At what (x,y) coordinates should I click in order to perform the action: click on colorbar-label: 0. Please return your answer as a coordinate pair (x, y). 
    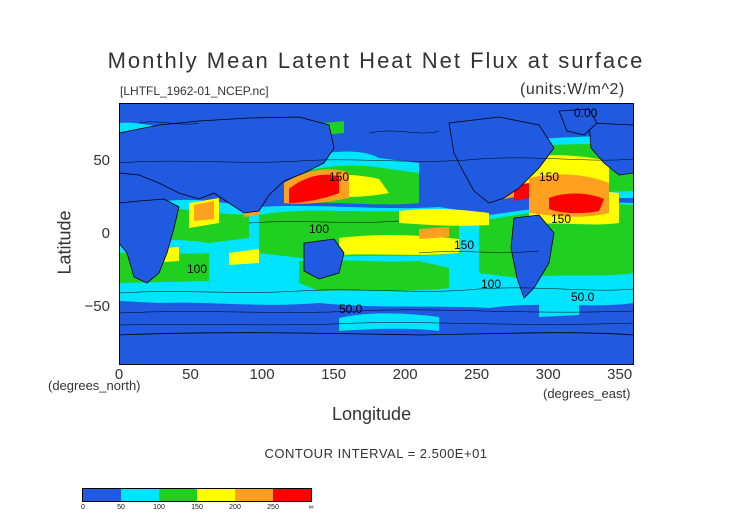
    Looking at the image, I should click on (83, 507).